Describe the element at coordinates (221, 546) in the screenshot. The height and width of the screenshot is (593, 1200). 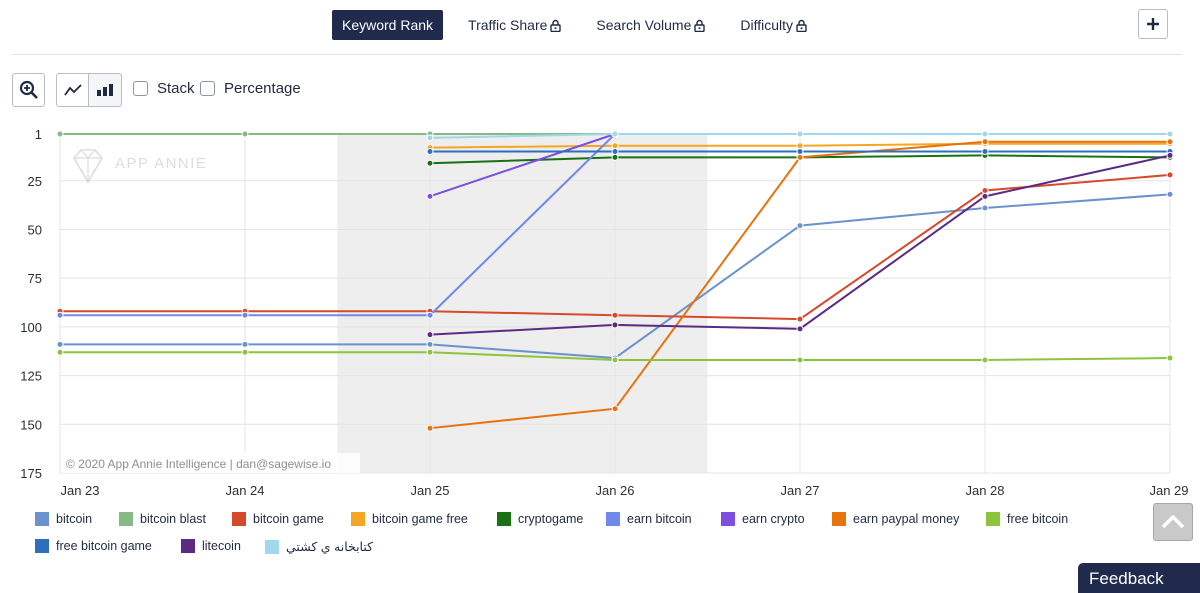
I see `legend-label: litecoin` at that location.